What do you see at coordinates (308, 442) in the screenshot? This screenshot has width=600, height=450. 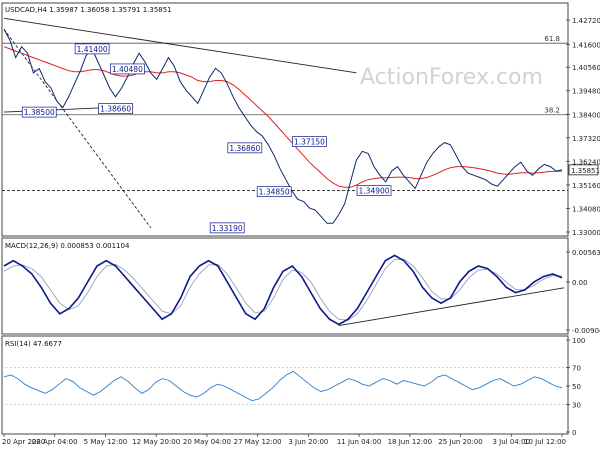 I see `x-tick-label: 3 Jun 20:00` at bounding box center [308, 442].